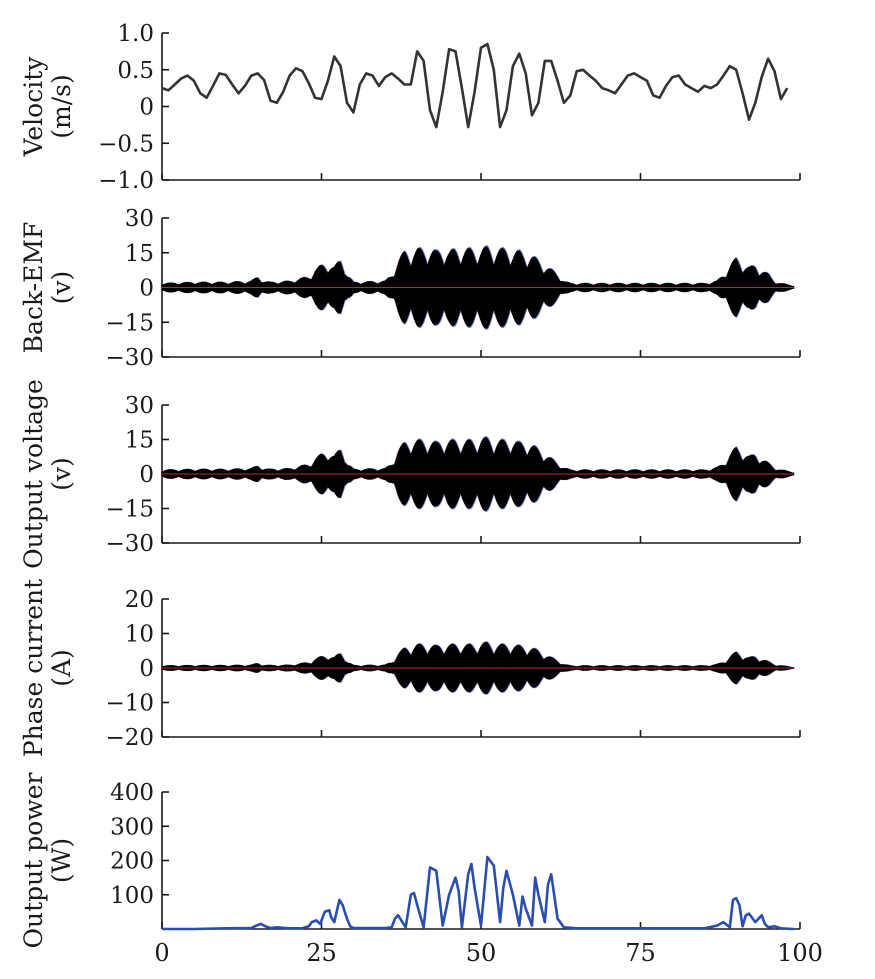  I want to click on y-tick-label: 300, so click(132, 827).